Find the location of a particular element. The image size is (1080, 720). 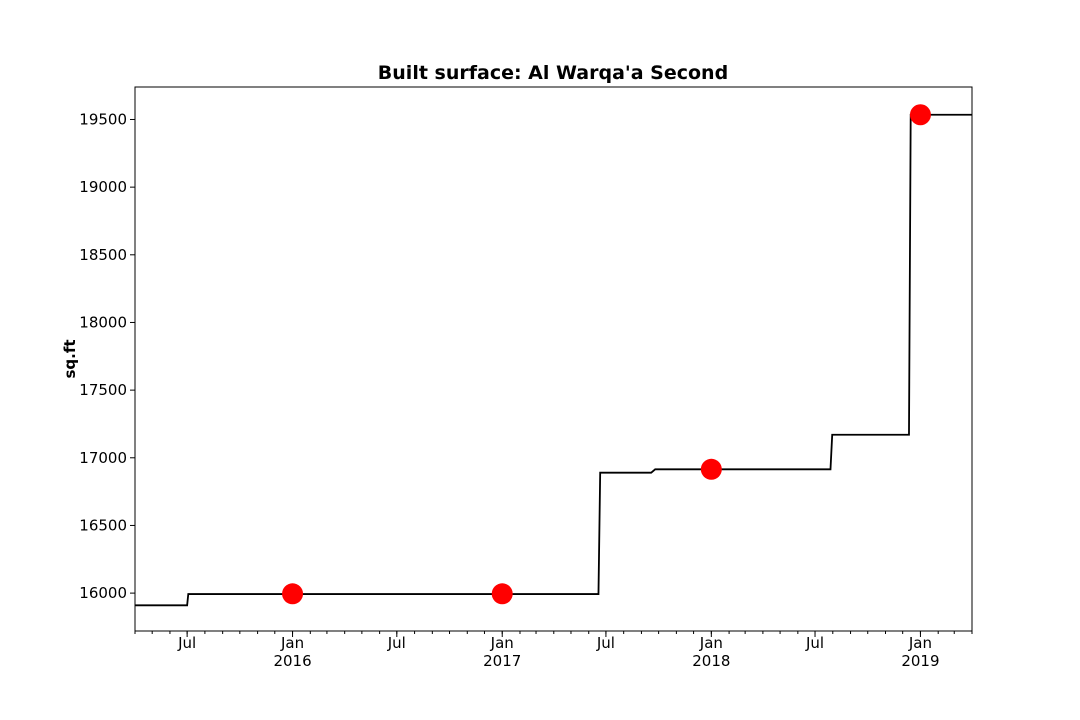

x-tick-year-label: 2018 is located at coordinates (711, 661).